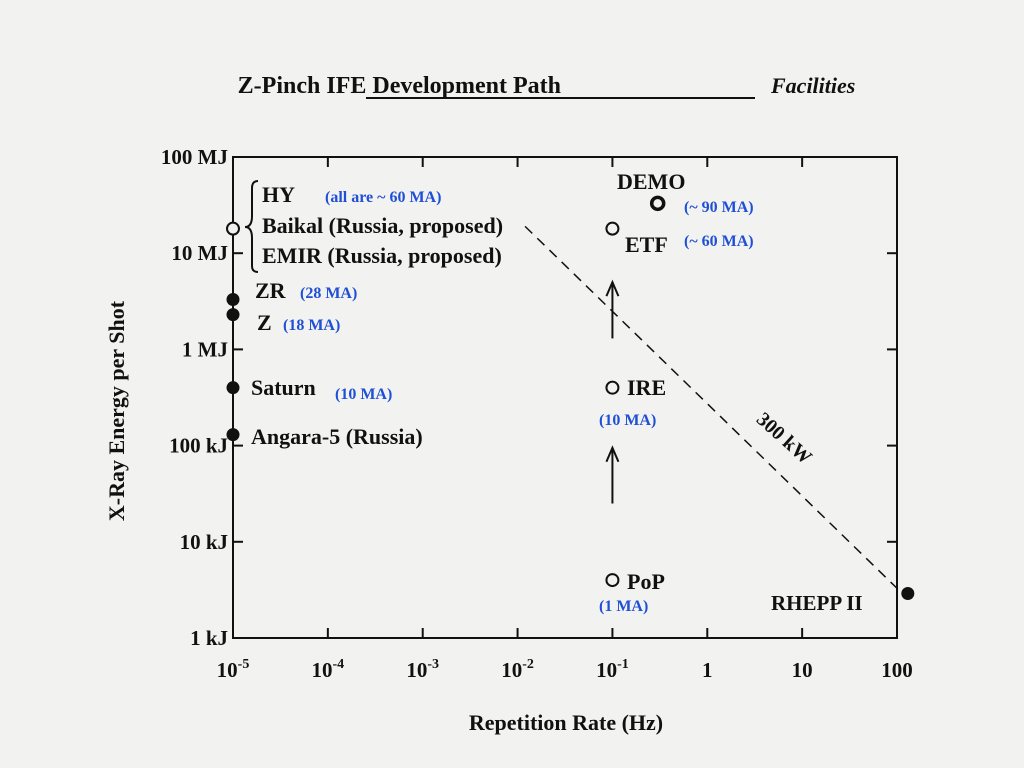 The image size is (1024, 768). Describe the element at coordinates (802, 670) in the screenshot. I see `x-tick-label: 10` at that location.